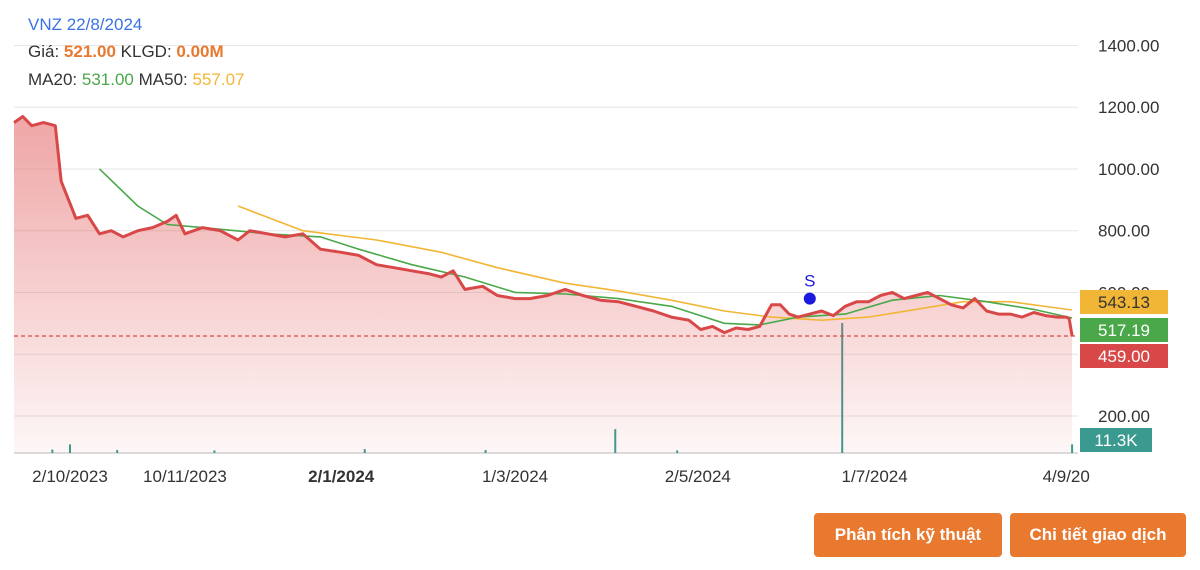 The height and width of the screenshot is (570, 1200). I want to click on signal-label: S, so click(809, 281).